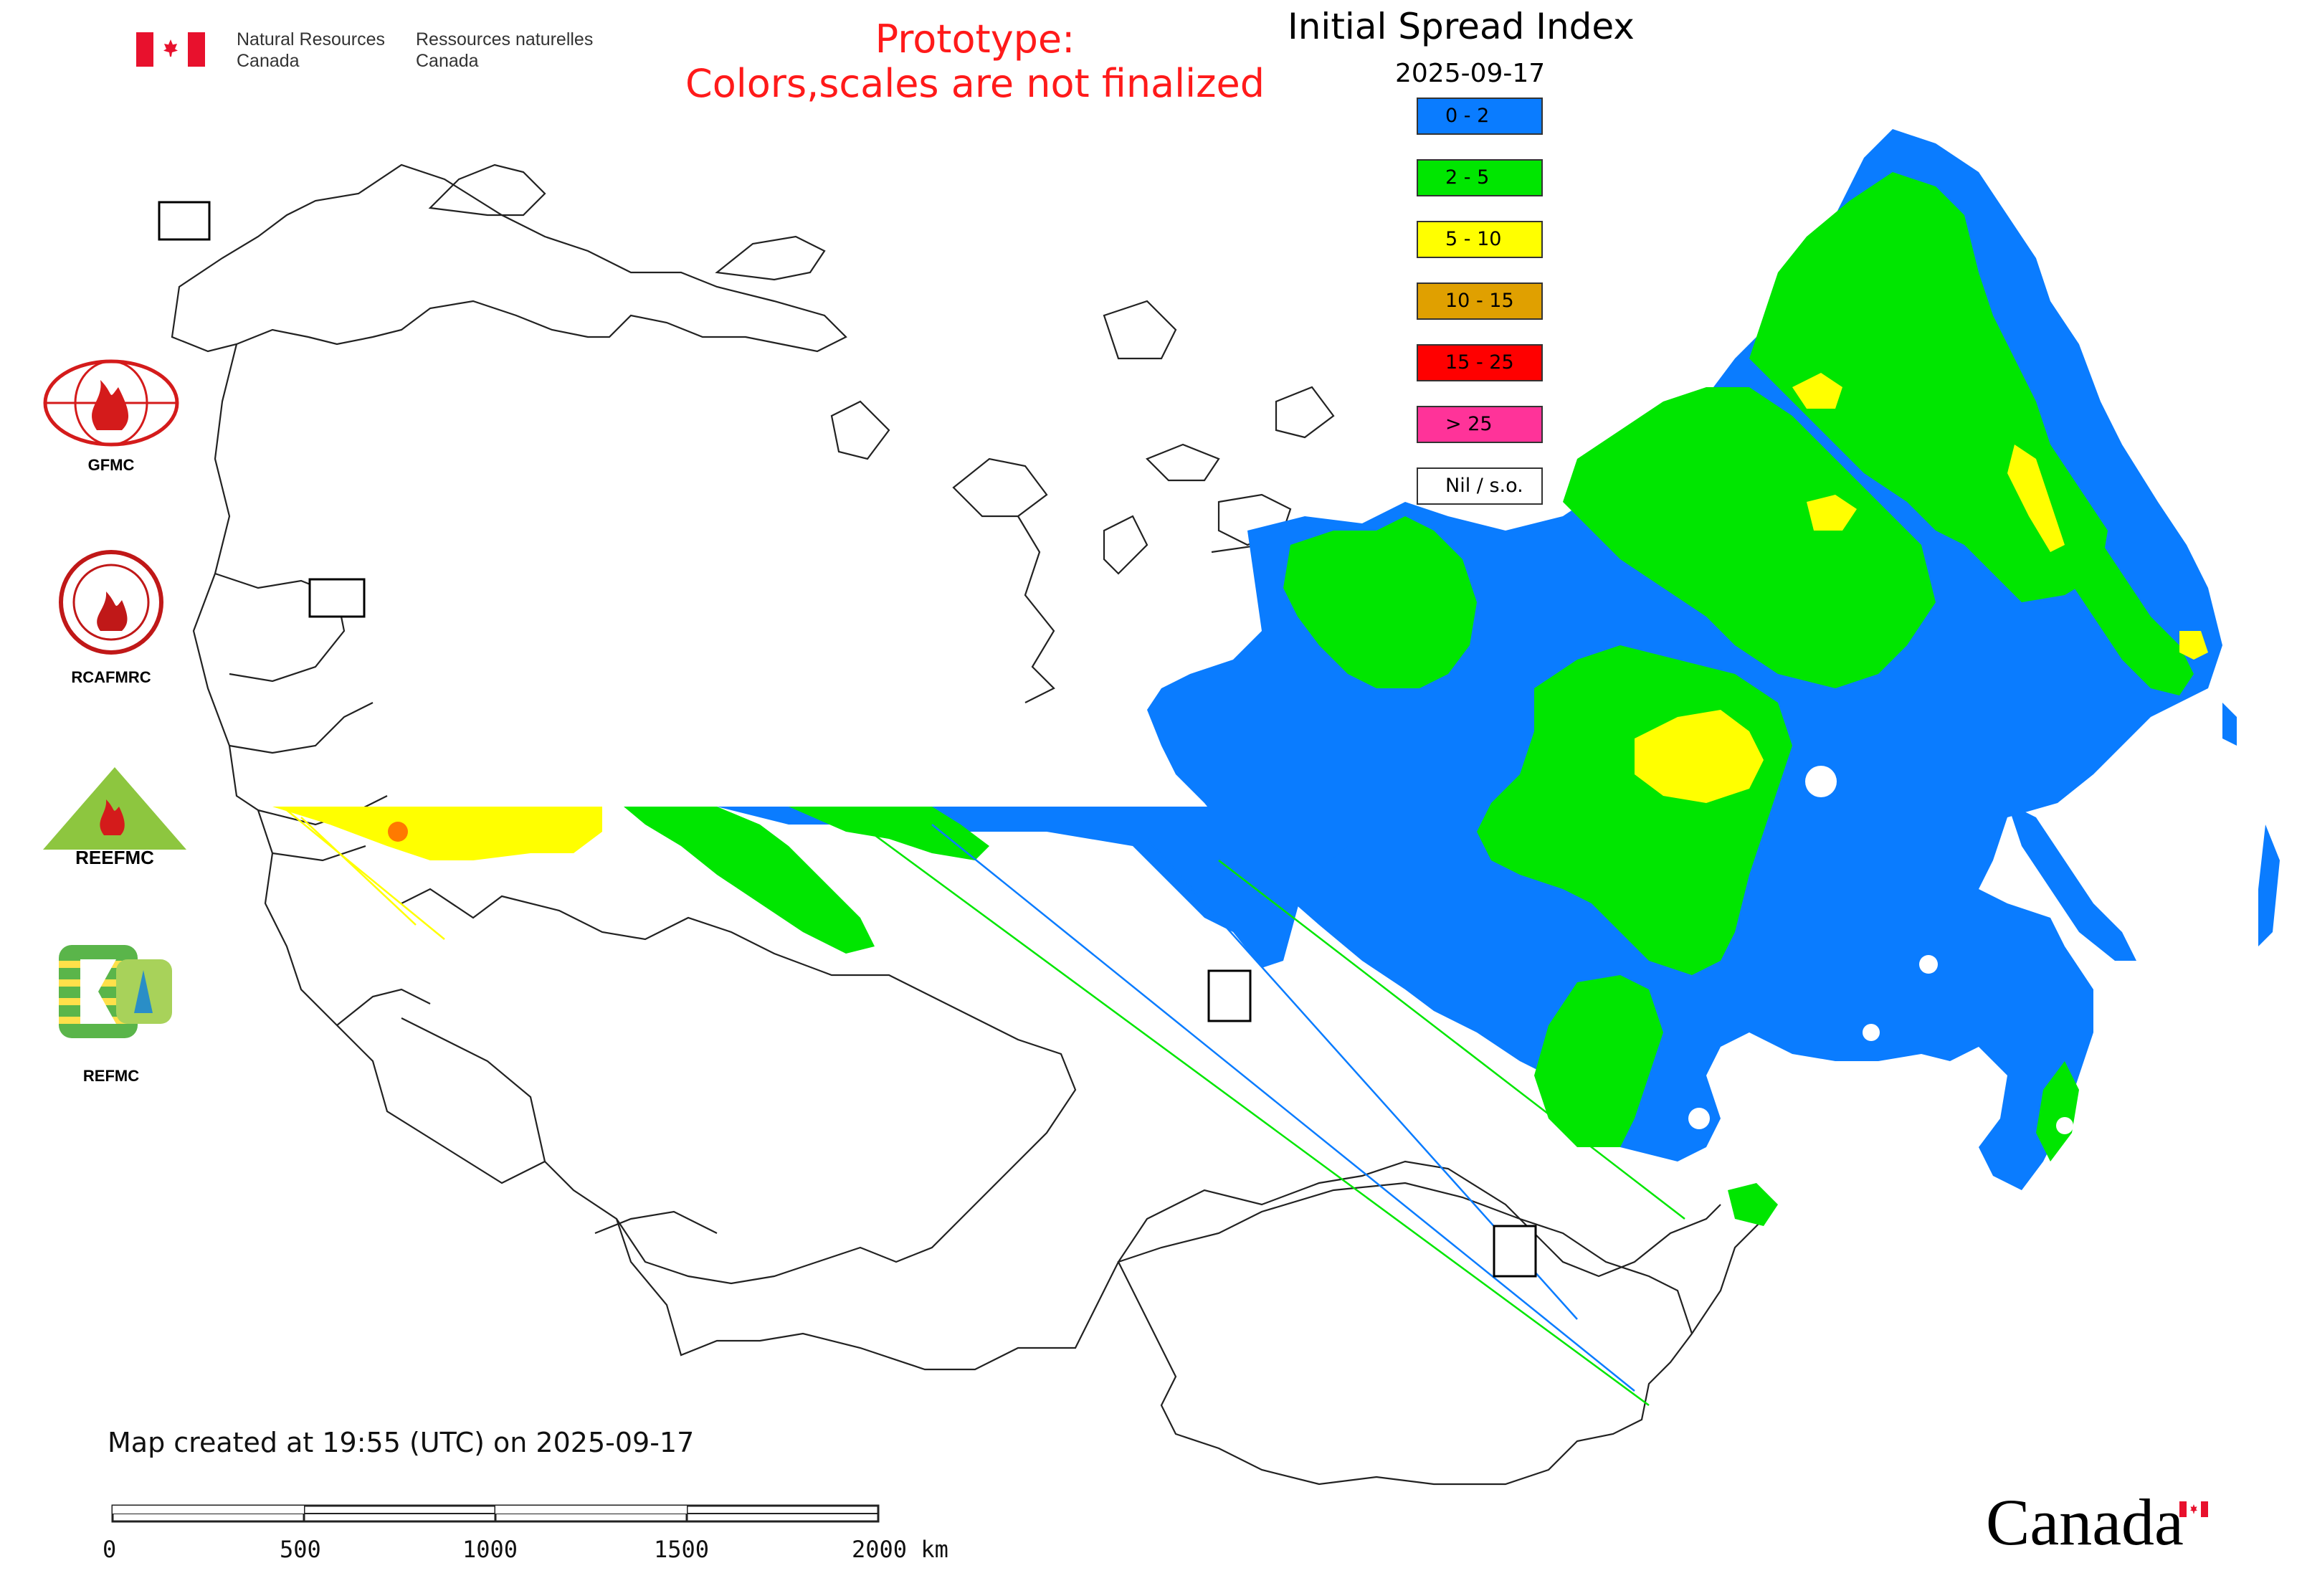 The width and height of the screenshot is (2302, 1596). Describe the element at coordinates (337, 598) in the screenshot. I see `reefmc-map-marker` at that location.